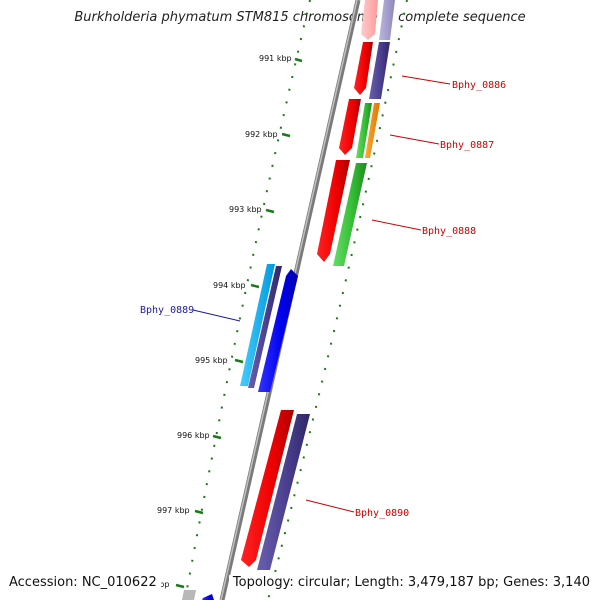 This screenshot has width=600, height=600. Describe the element at coordinates (378, 20) in the screenshot. I see `gene-feature-top` at that location.